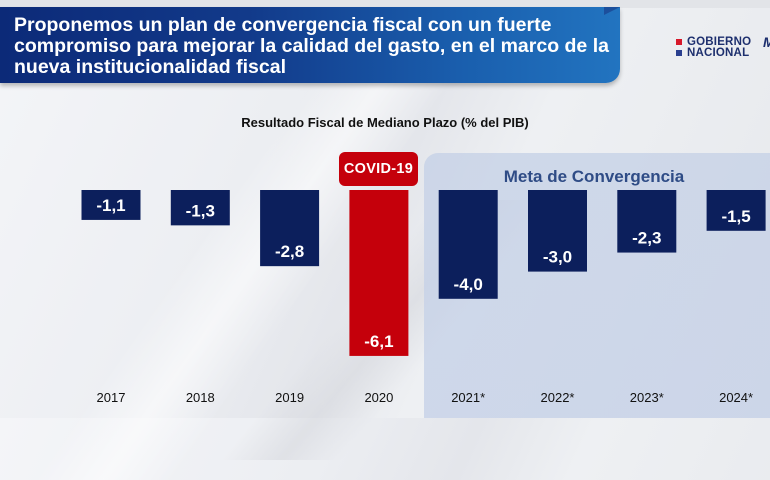 The height and width of the screenshot is (480, 770). What do you see at coordinates (289, 251) in the screenshot?
I see `bar-value-label: -2,8` at bounding box center [289, 251].